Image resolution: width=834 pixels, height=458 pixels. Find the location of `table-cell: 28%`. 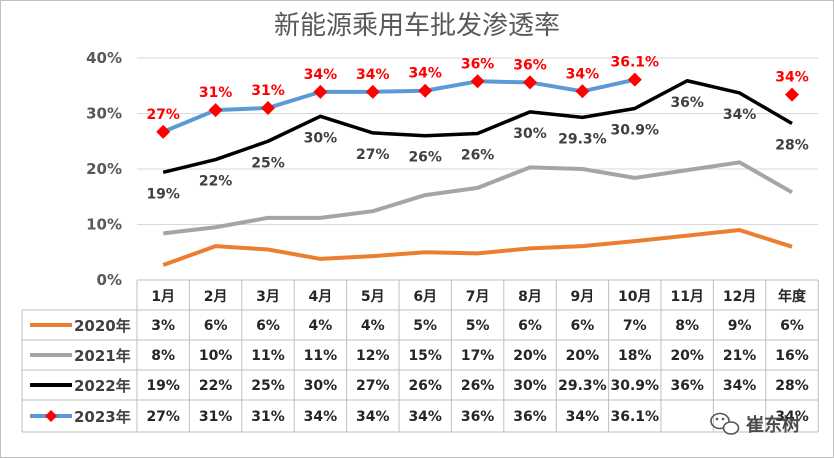

table-cell: 28% is located at coordinates (792, 386).